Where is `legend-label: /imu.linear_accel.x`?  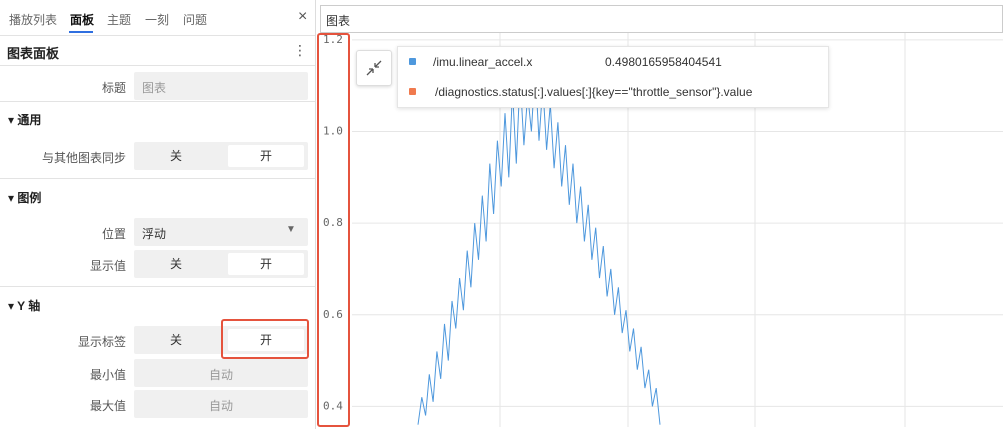
legend-label: /imu.linear_accel.x is located at coordinates (483, 62).